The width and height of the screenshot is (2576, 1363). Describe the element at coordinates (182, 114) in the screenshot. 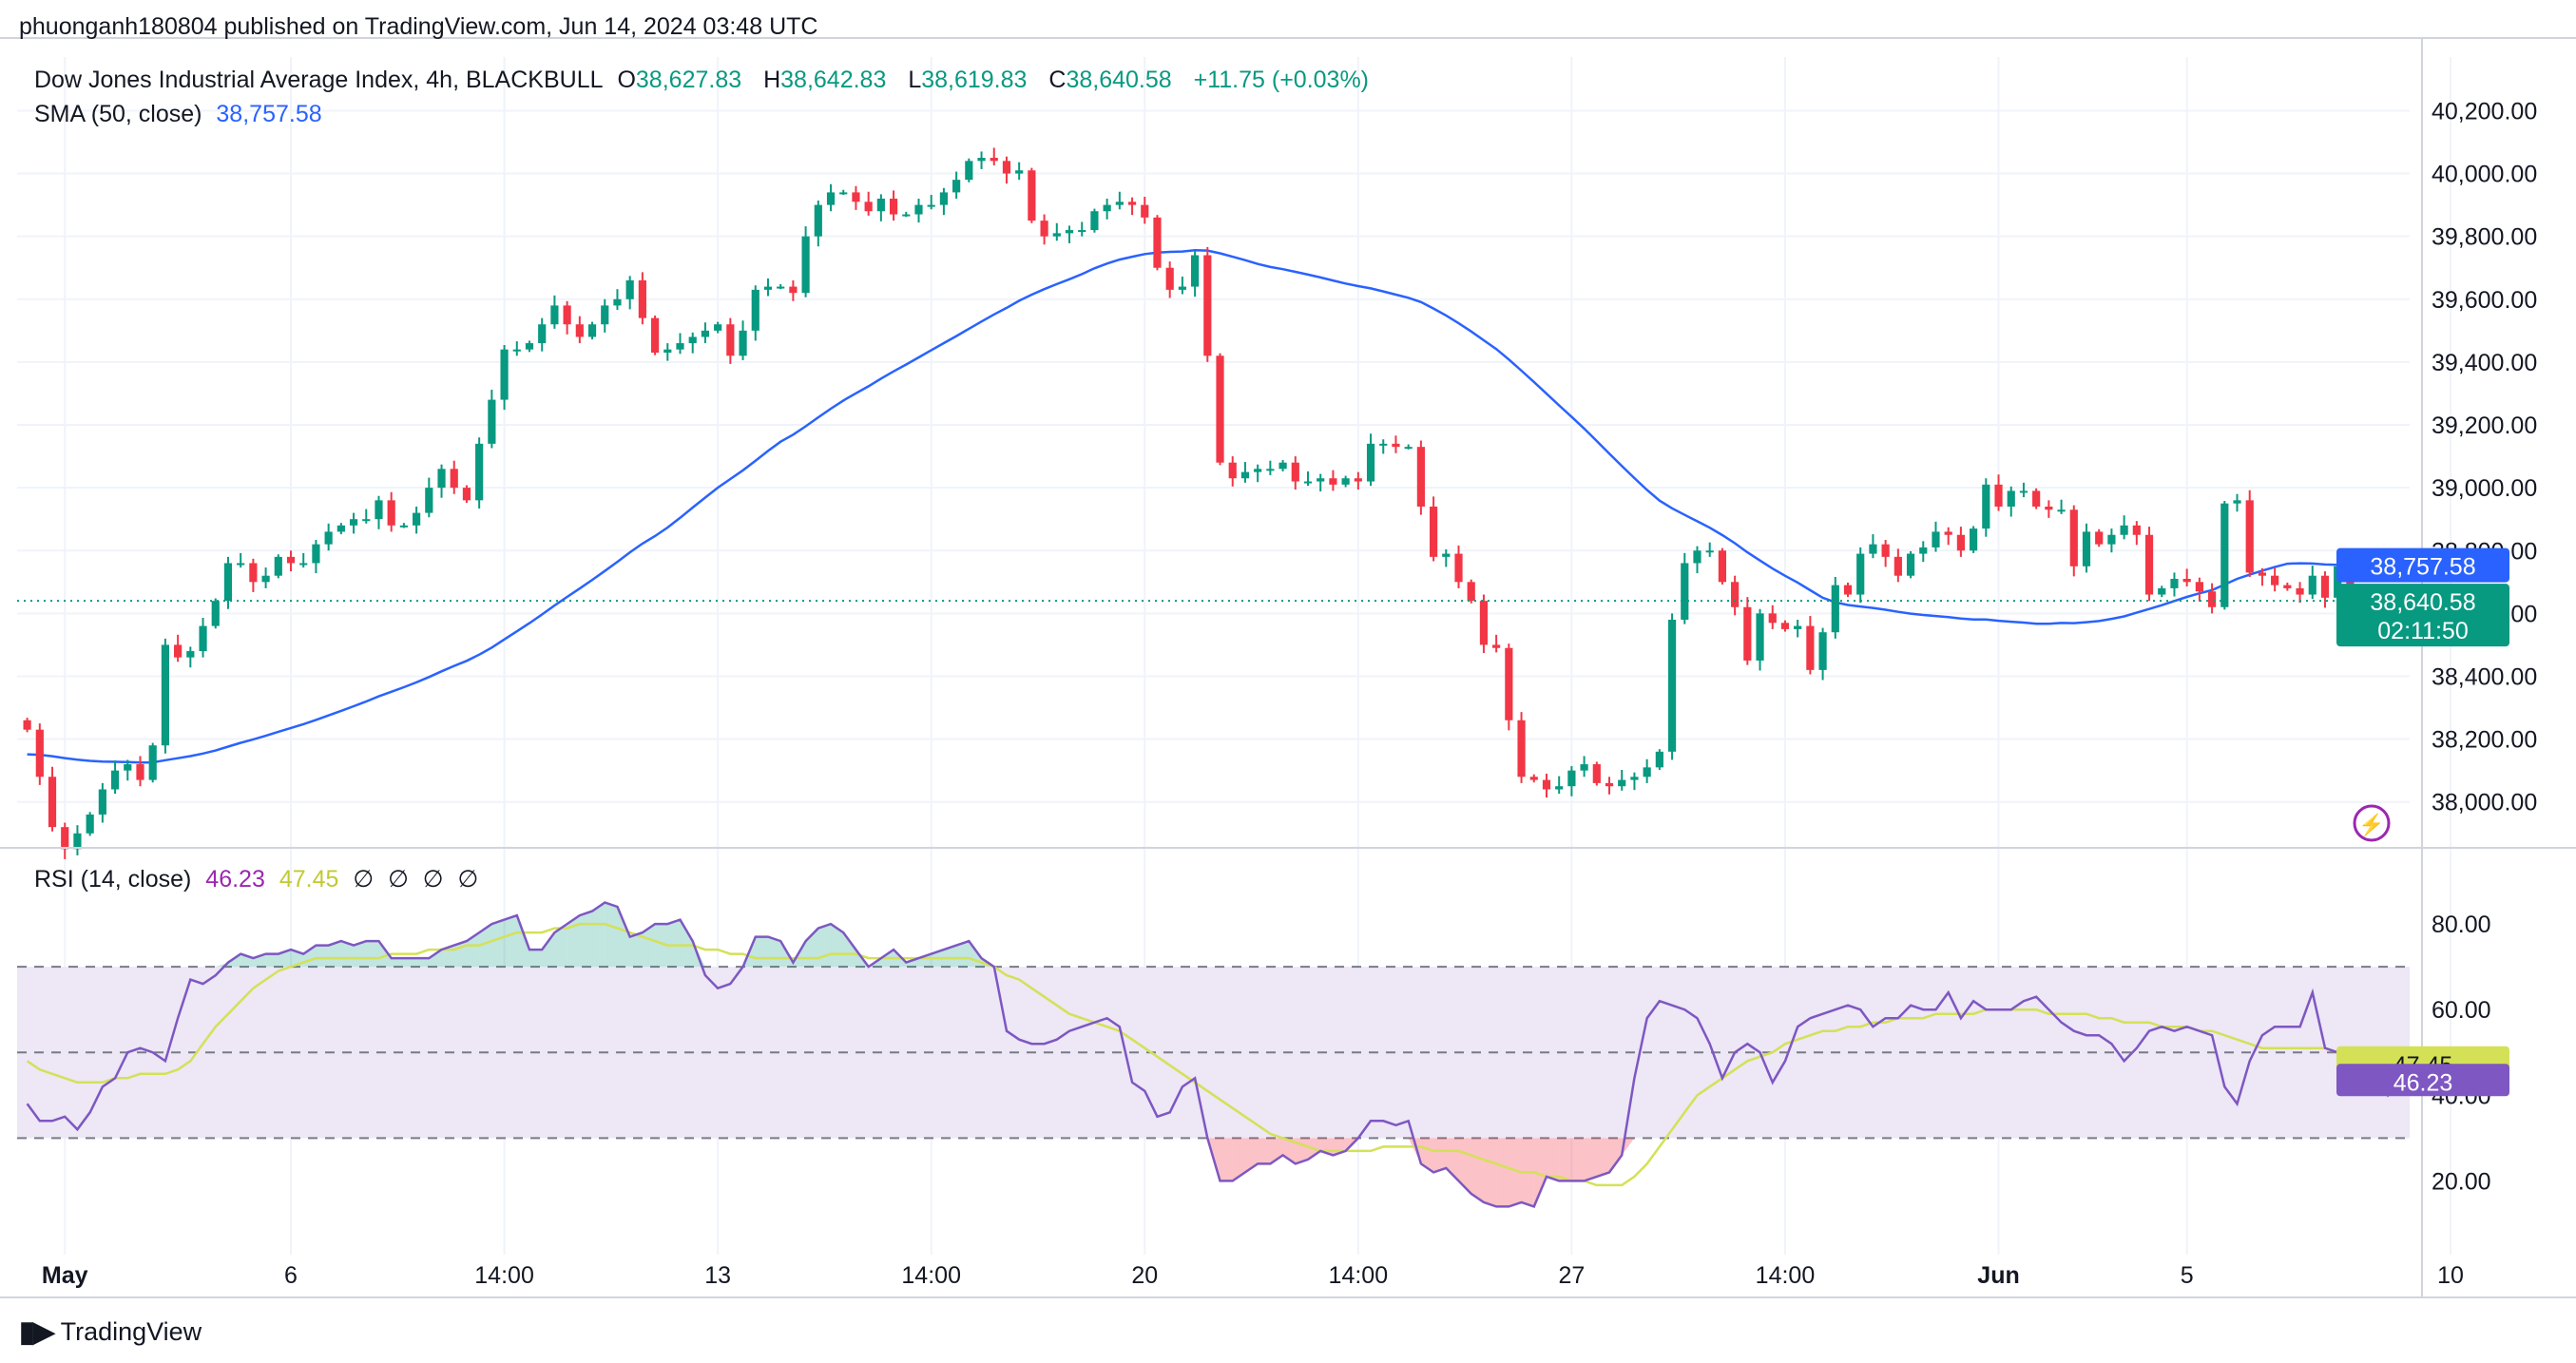

I see `sma-legend: SMA (50, close) 38,757.58` at that location.